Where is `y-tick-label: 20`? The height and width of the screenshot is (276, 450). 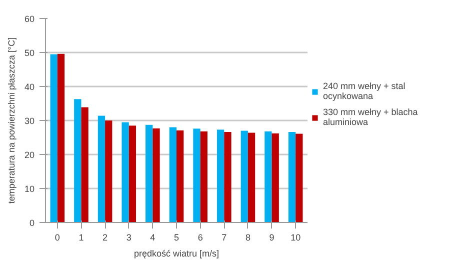
y-tick-label: 20 is located at coordinates (29, 155).